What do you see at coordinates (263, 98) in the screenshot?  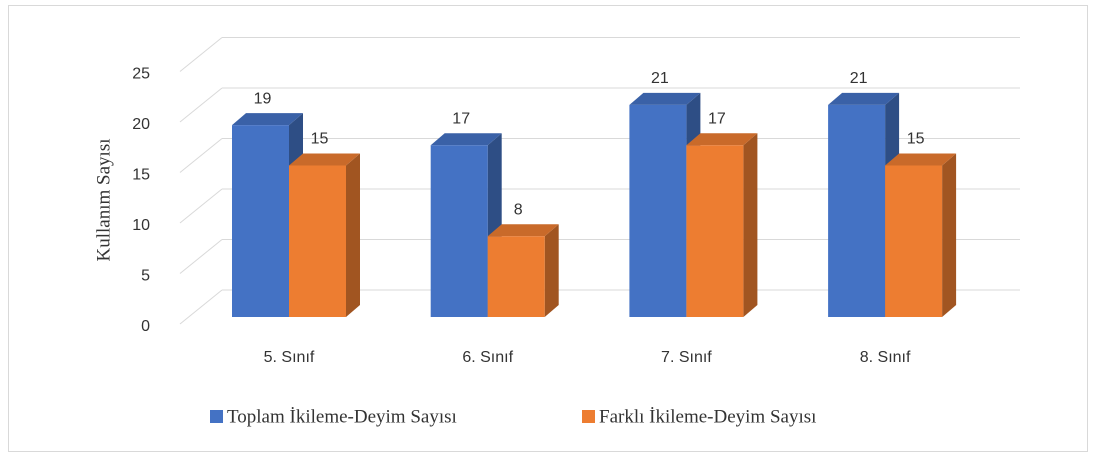 I see `data-label: 19` at bounding box center [263, 98].